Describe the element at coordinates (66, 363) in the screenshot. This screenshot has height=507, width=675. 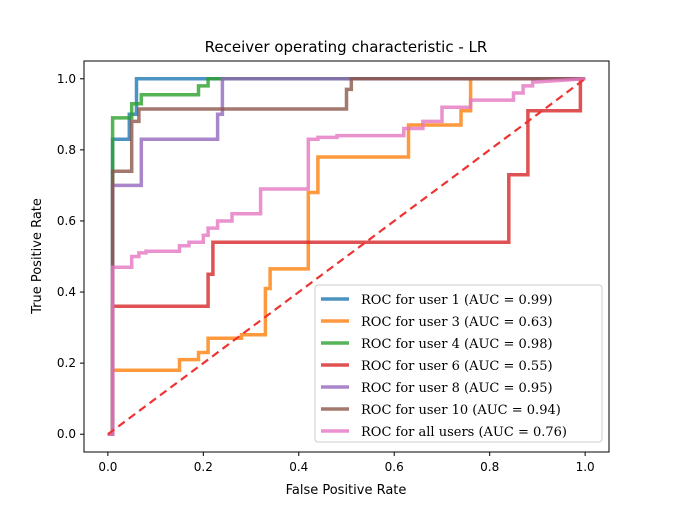
I see `y-tick-label: 0.2` at that location.